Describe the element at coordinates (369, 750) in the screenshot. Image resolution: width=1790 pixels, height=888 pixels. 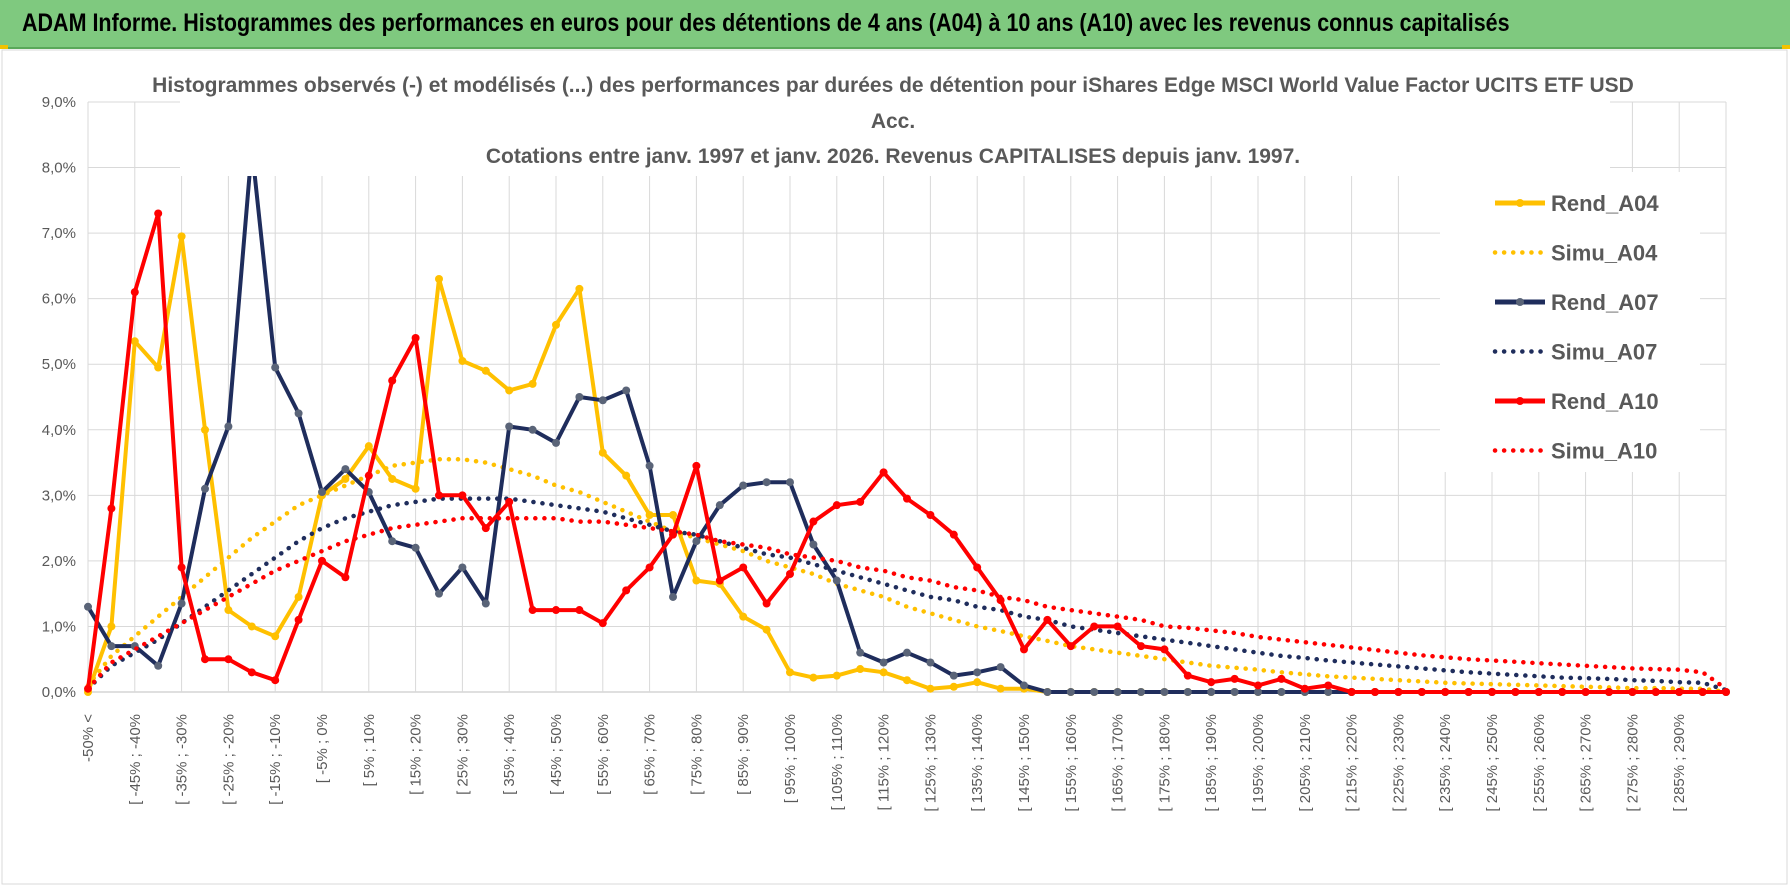
I see `x-tick-label: [ 5% ; 10%` at that location.